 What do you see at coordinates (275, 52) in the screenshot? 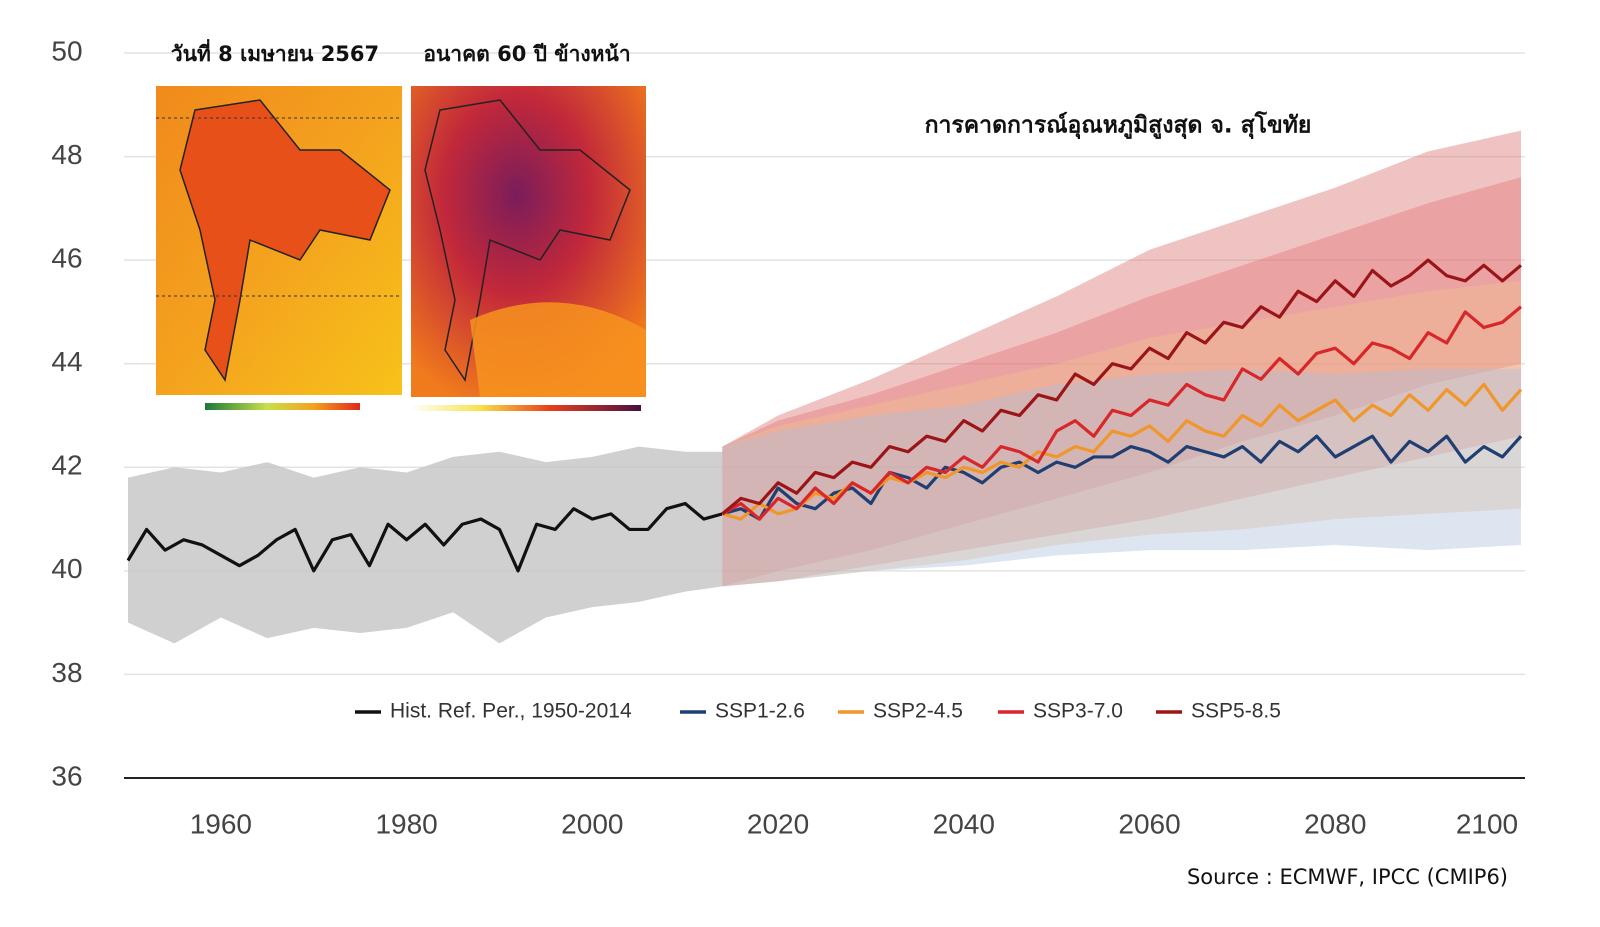
I see `map-caption: วันที่ 8 เมษายน 2567` at bounding box center [275, 52].